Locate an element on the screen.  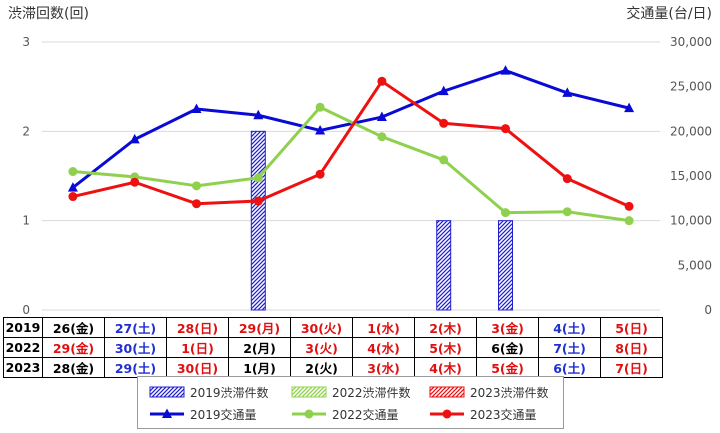
legend-item: 2022交通量 is located at coordinates (344, 414).